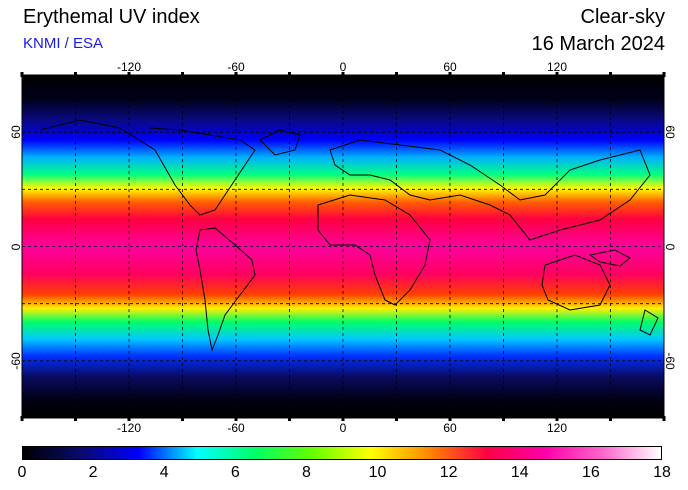 The image size is (688, 490). Describe the element at coordinates (557, 67) in the screenshot. I see `lon-tick-label-top: 120` at that location.